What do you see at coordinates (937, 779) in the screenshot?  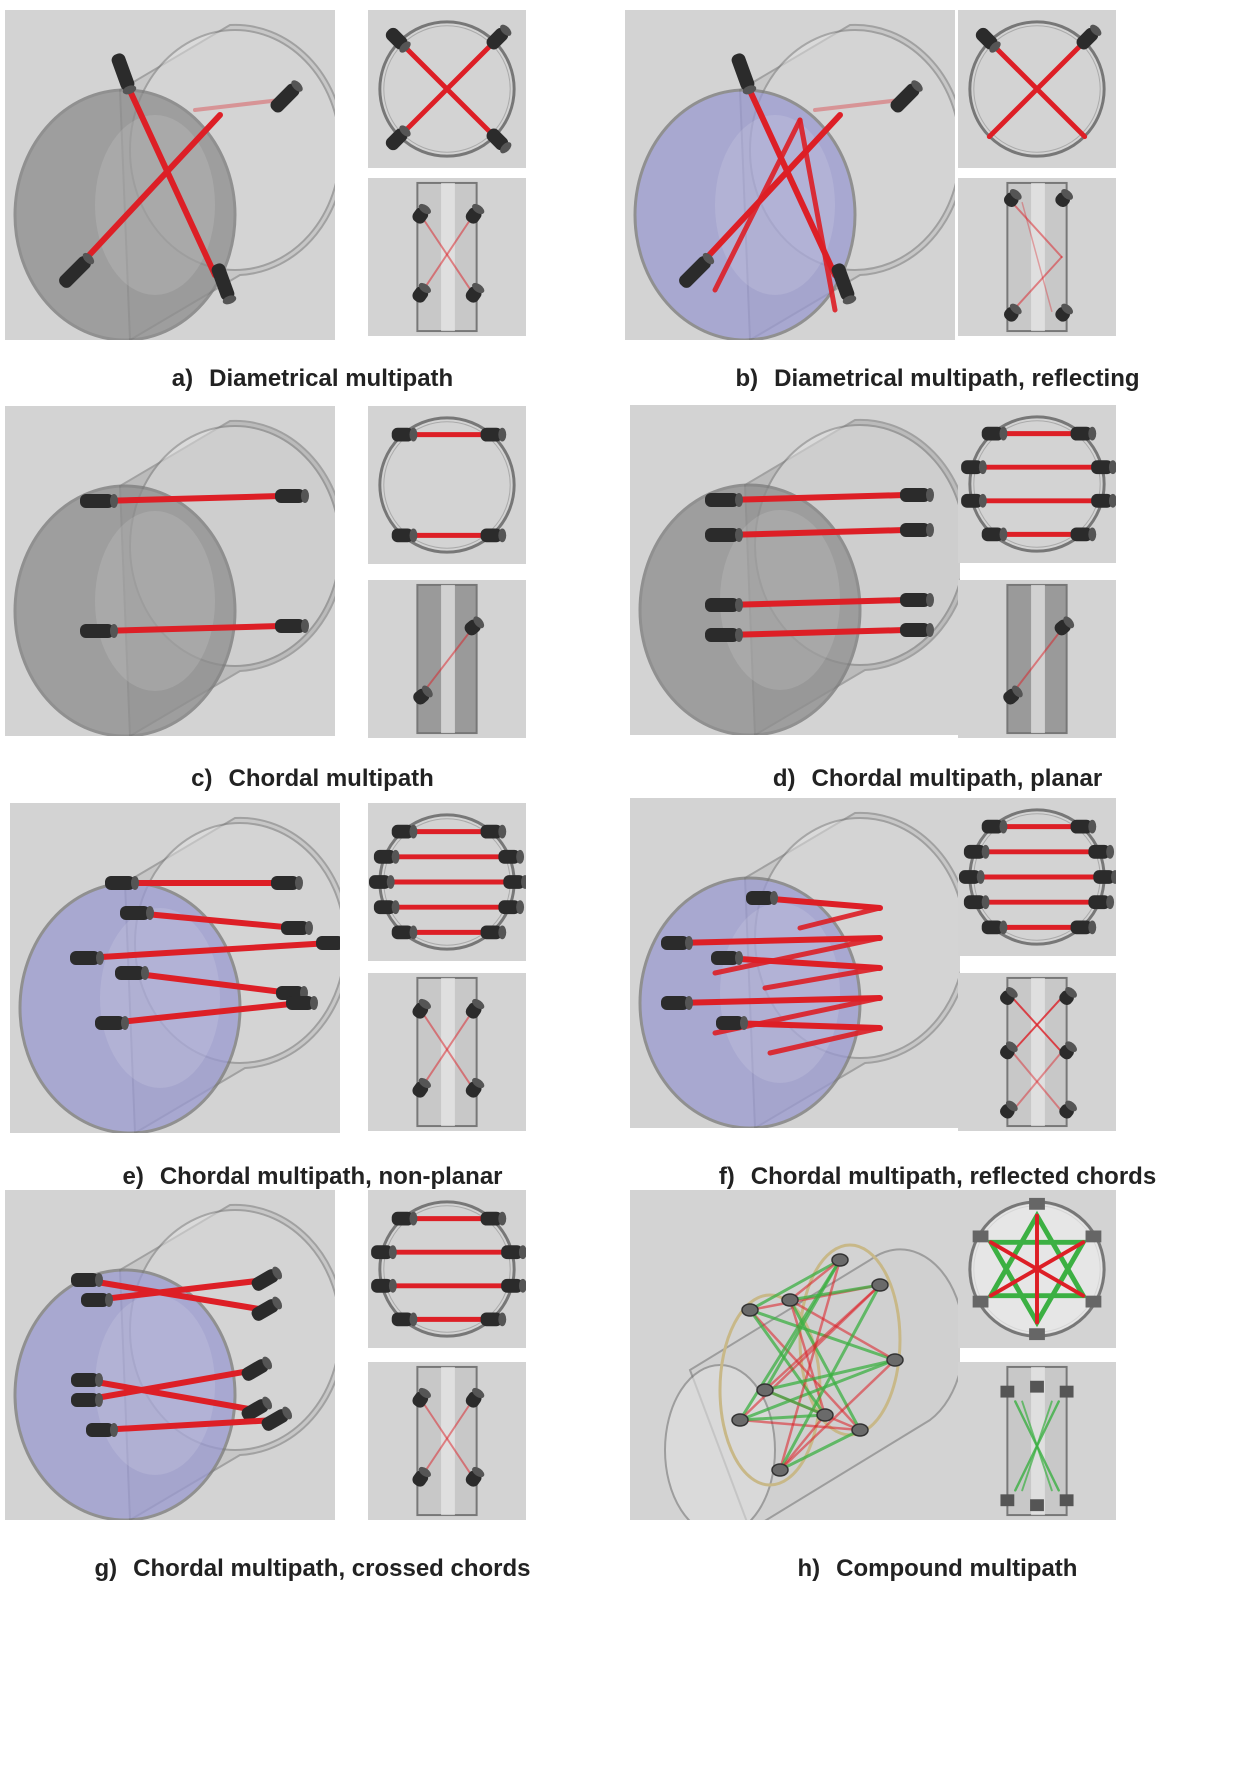 I see `figure-caption: d) Chordal multipath, planar` at bounding box center [937, 779].